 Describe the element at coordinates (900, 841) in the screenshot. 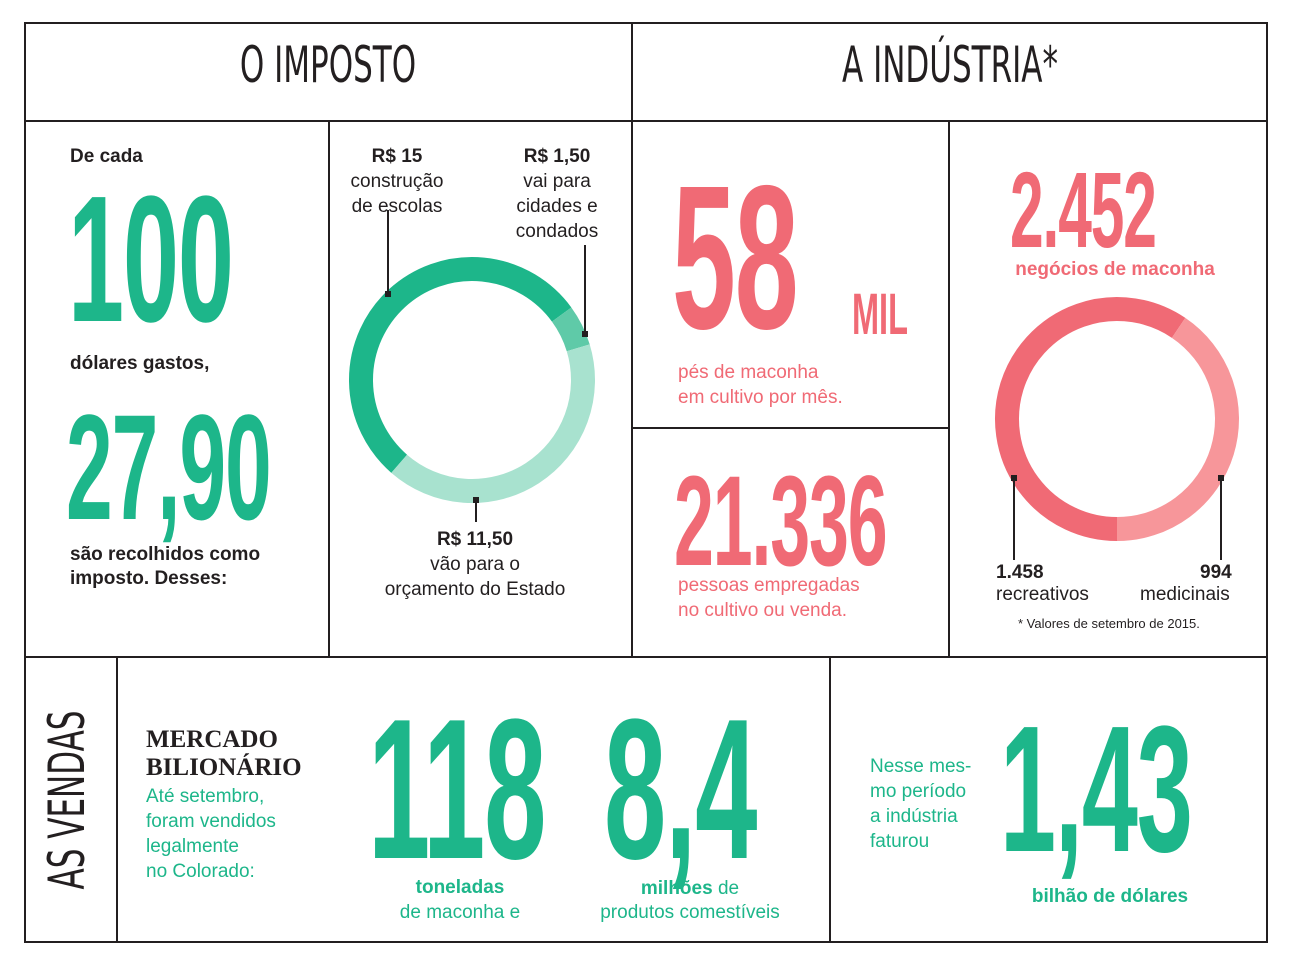

I see `nesse-4: faturou` at that location.